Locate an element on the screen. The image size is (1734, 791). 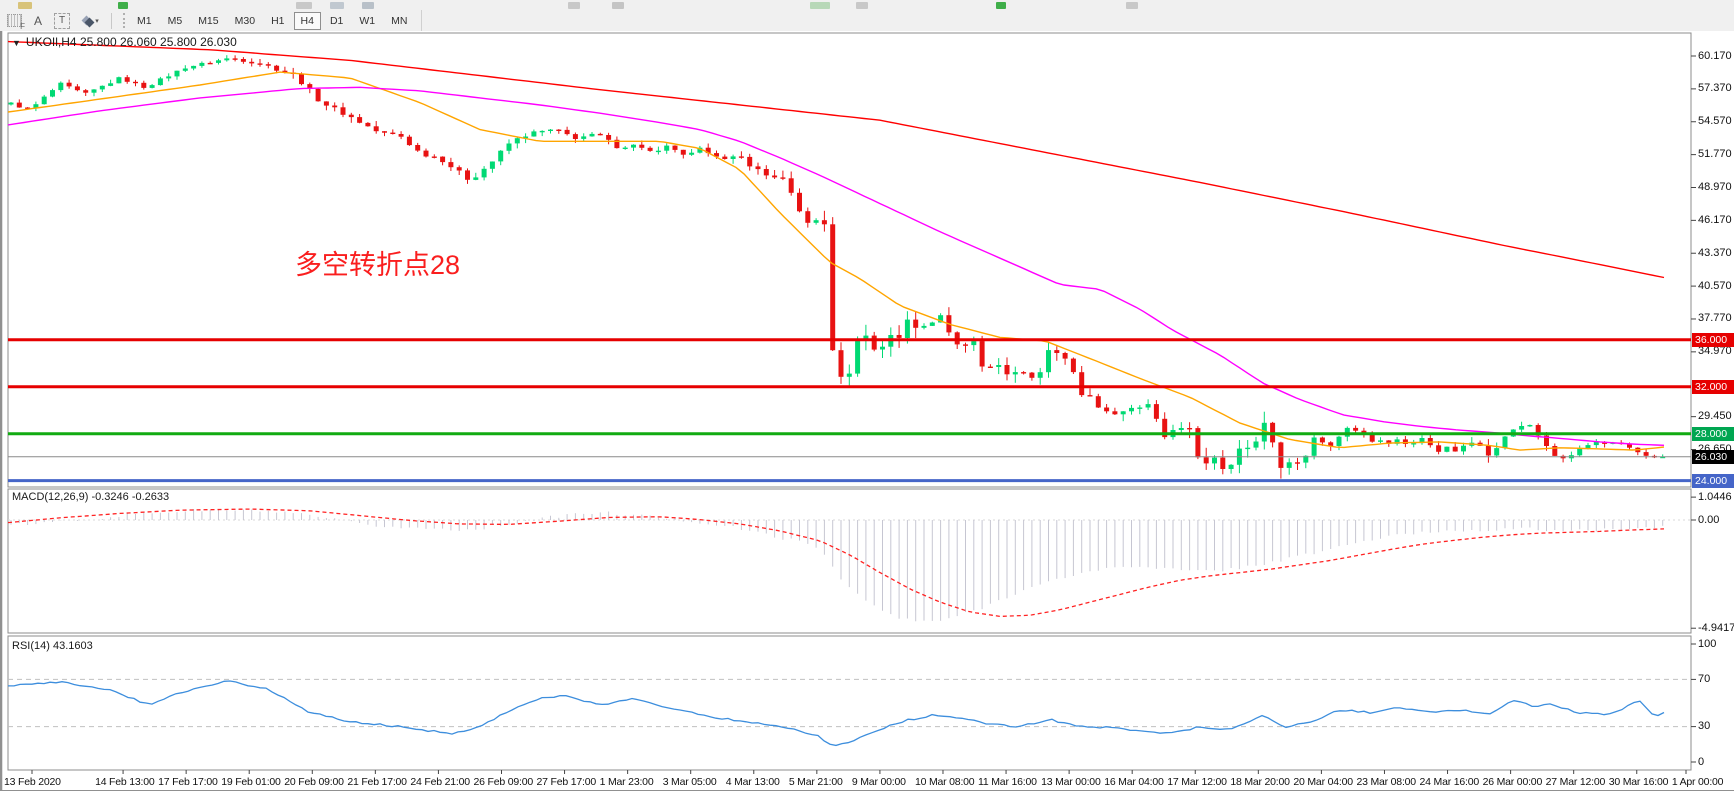
time-scale-label: 30 Mar 16:00 is located at coordinates (1638, 782).